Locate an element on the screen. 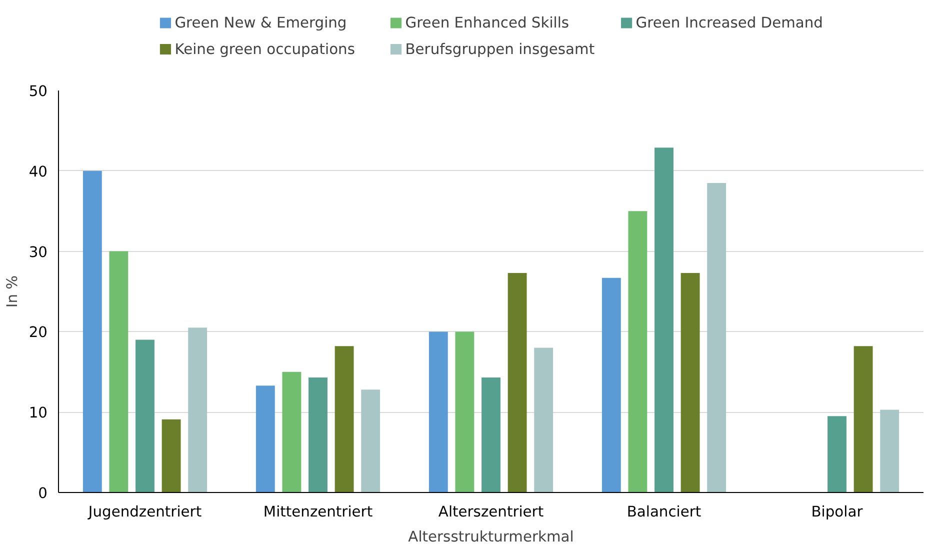  x-axis-title: Altersstrukturmerkmal is located at coordinates (491, 537).